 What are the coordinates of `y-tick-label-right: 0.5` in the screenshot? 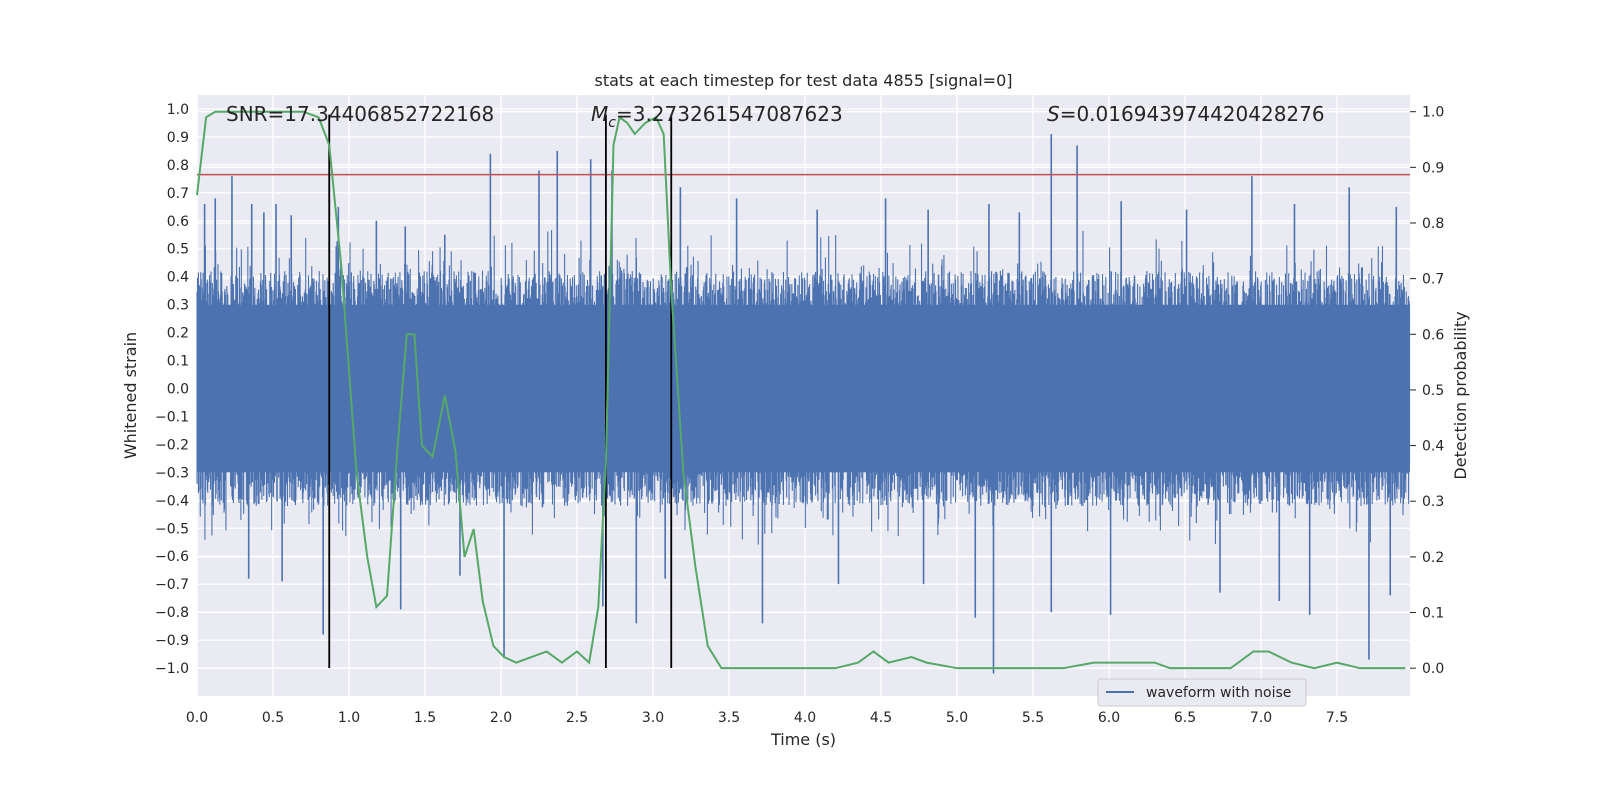 It's located at (1433, 391).